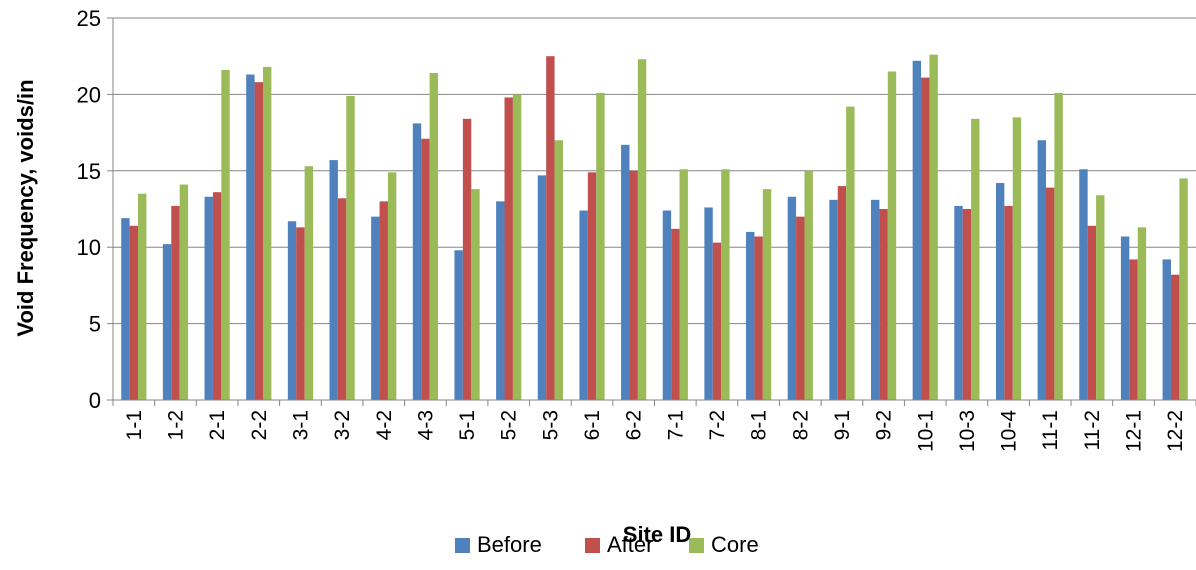 The image size is (1196, 570). Describe the element at coordinates (1134, 431) in the screenshot. I see `x-tick-label: 12-1` at that location.